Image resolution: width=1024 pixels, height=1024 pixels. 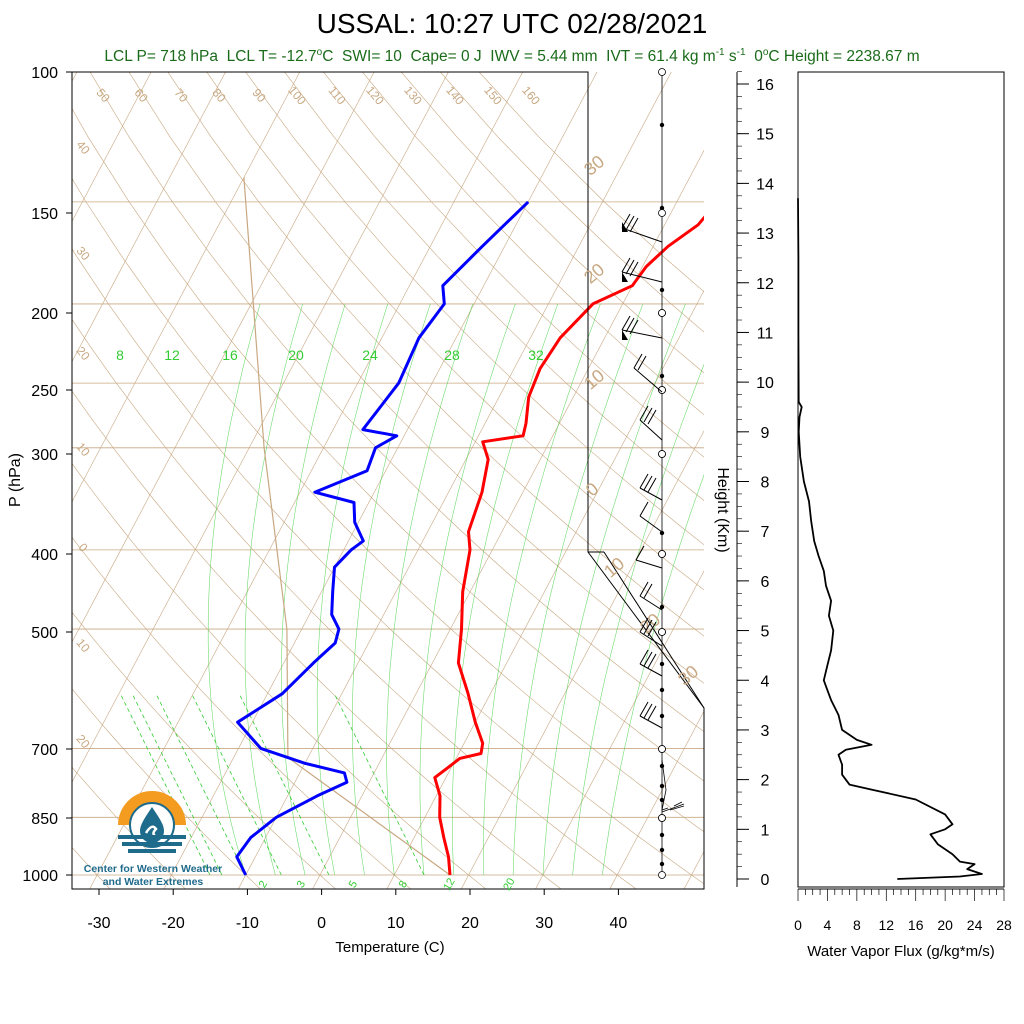 I want to click on height-tick-label: 5, so click(x=765, y=632).